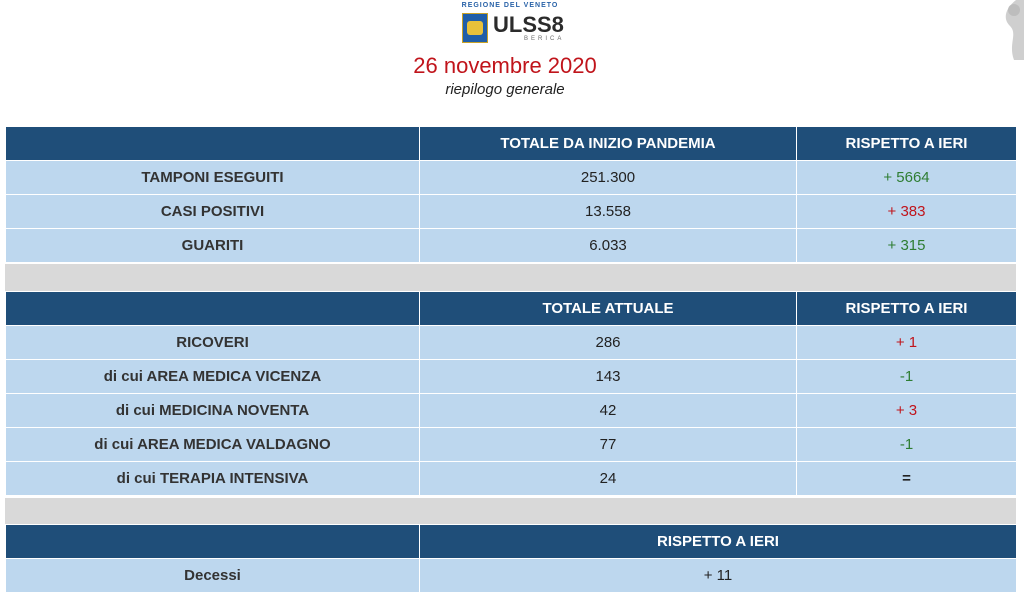 The width and height of the screenshot is (1024, 603). I want to click on row-total: 251.300, so click(608, 177).